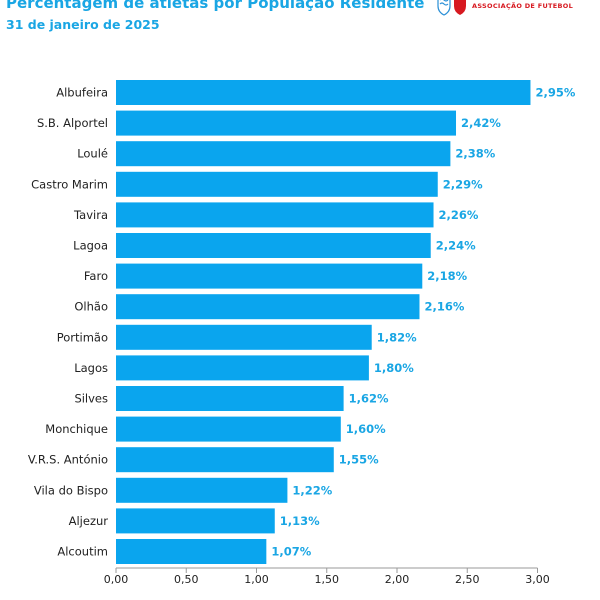 The height and width of the screenshot is (600, 600). I want to click on category-label: Albufeira, so click(82, 93).